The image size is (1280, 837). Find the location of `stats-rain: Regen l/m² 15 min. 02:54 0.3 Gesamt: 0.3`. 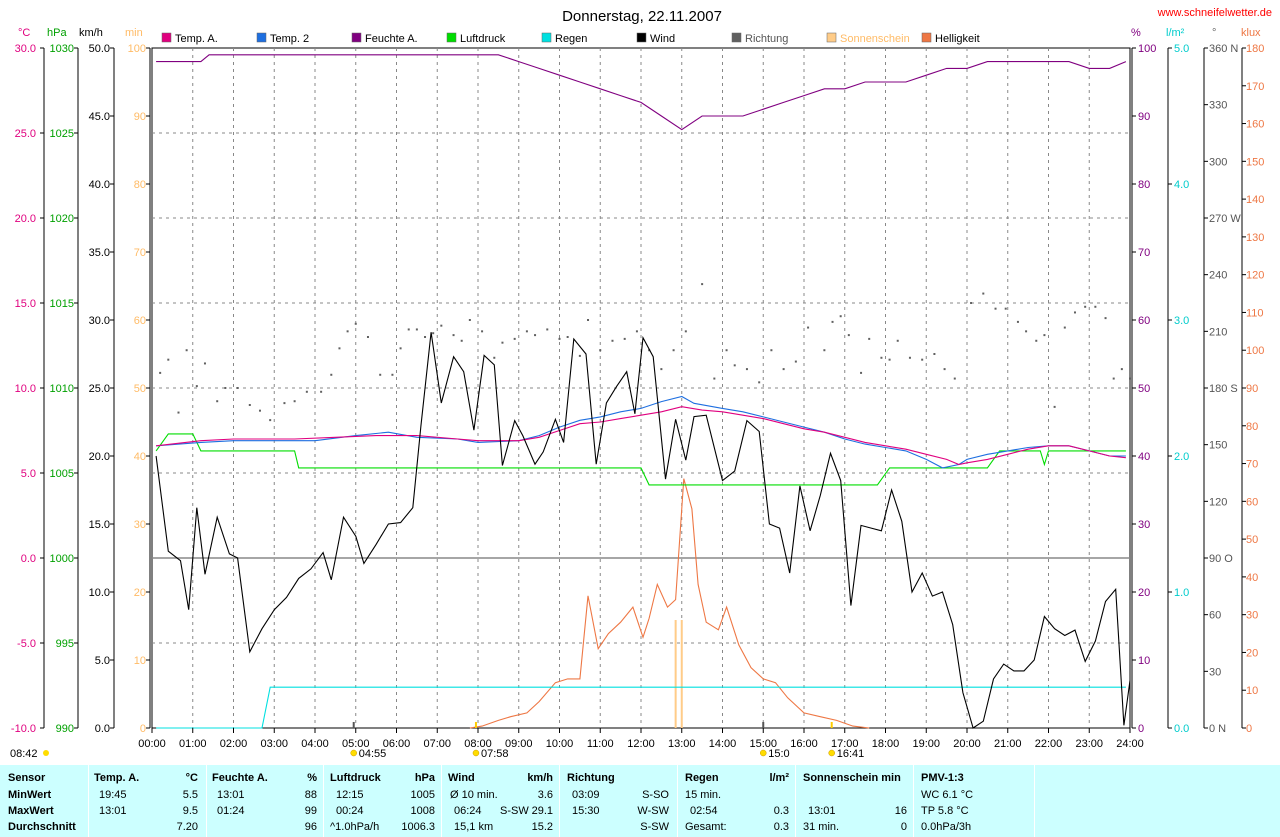

stats-rain: Regen l/m² 15 min. 02:54 0.3 Gesamt: 0.3 is located at coordinates (736, 801).